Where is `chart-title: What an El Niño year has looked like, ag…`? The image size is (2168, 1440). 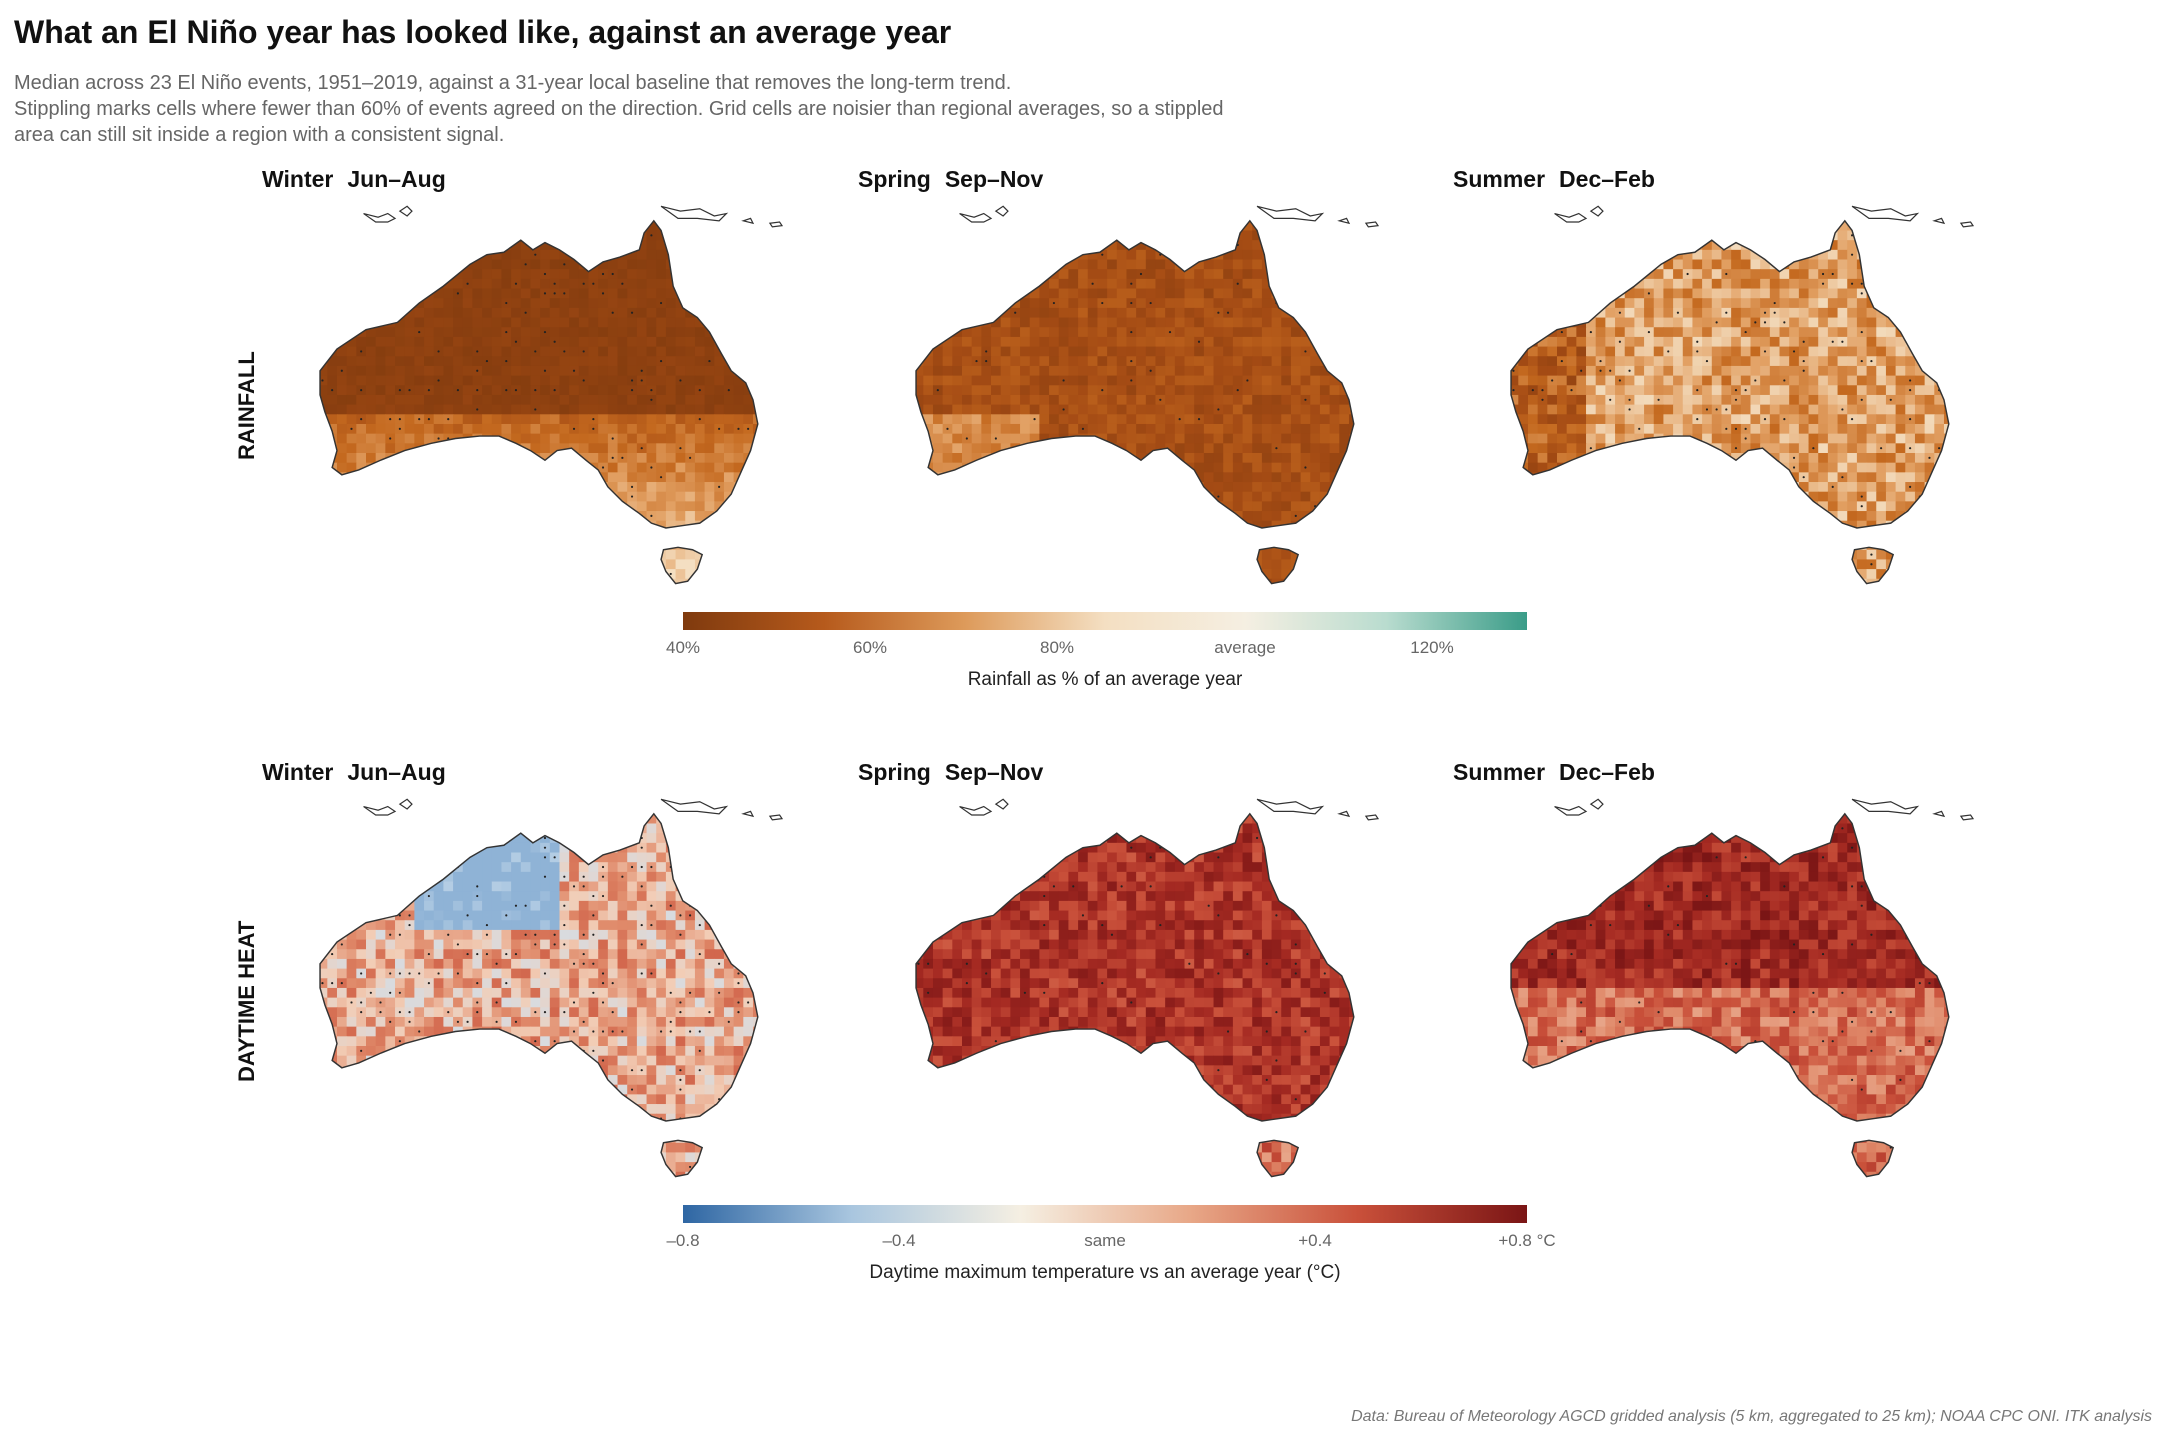 chart-title: What an El Niño year has looked like, ag… is located at coordinates (483, 32).